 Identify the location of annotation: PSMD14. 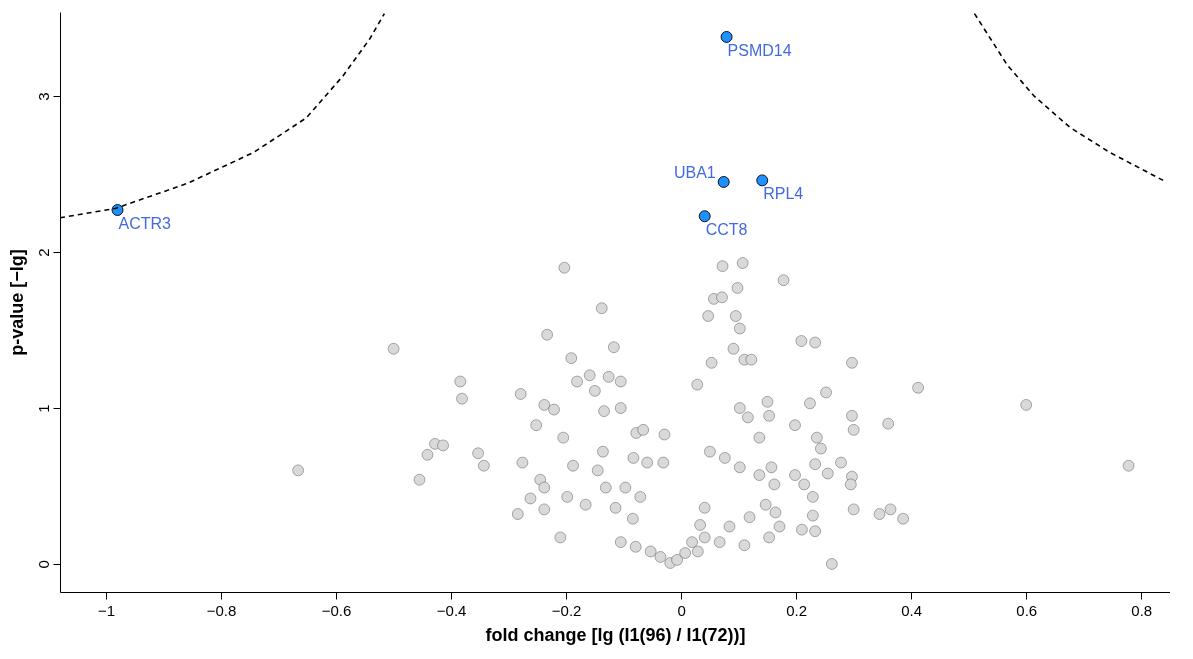
(759, 50).